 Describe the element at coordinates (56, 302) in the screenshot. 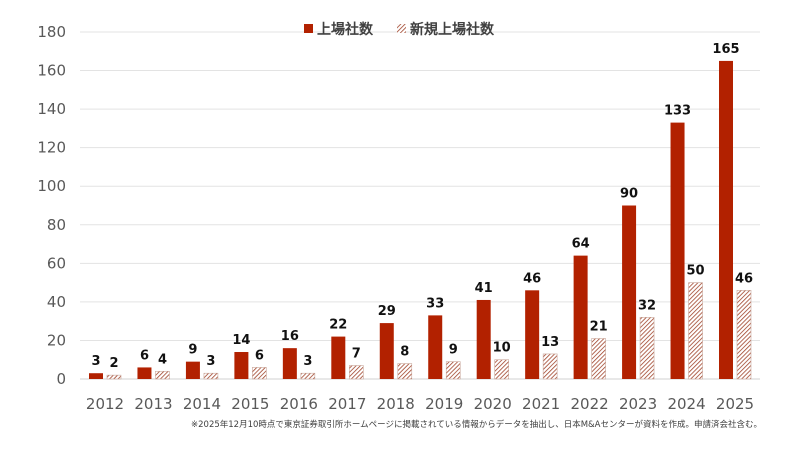

I see `y-tick-label: 40` at that location.